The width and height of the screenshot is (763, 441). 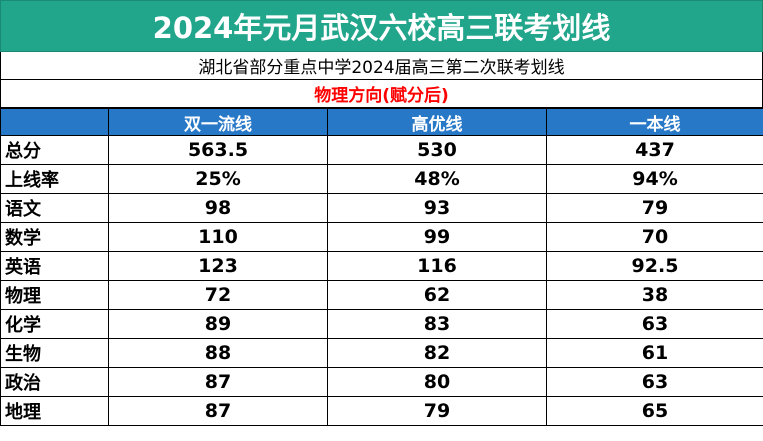 I want to click on table-row: 上线率 25% 48% 94%, so click(x=381, y=179).